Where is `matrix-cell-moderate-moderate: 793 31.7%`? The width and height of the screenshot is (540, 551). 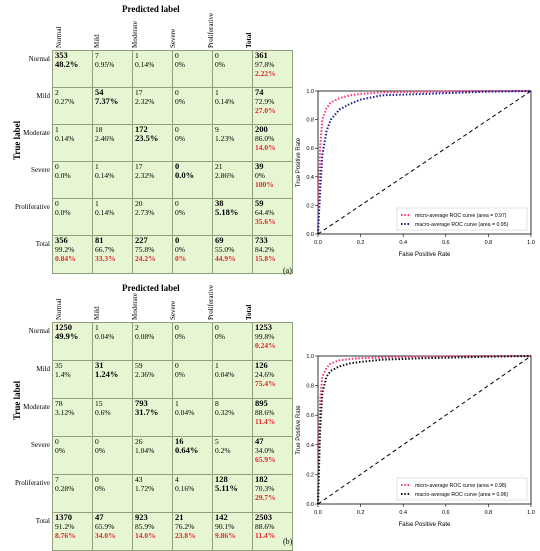 matrix-cell-moderate-moderate: 793 31.7% is located at coordinates (152, 417).